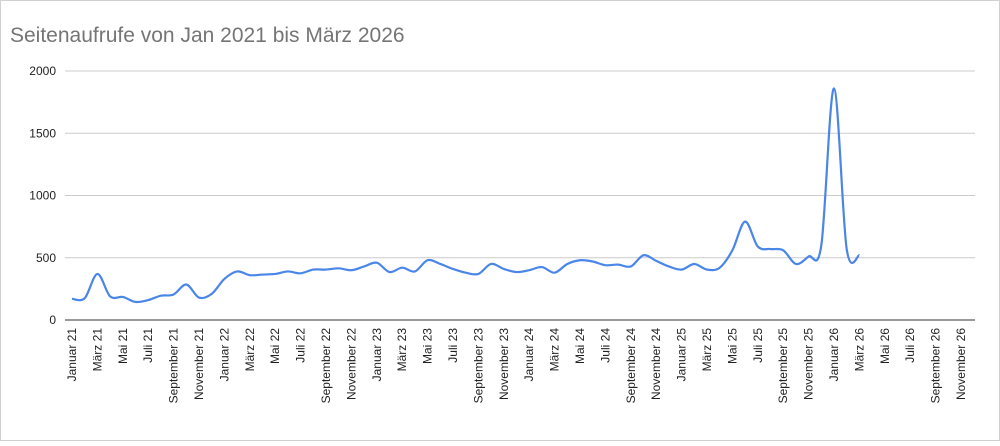 The image size is (1000, 446). I want to click on x-tick-label: November 22, so click(351, 364).